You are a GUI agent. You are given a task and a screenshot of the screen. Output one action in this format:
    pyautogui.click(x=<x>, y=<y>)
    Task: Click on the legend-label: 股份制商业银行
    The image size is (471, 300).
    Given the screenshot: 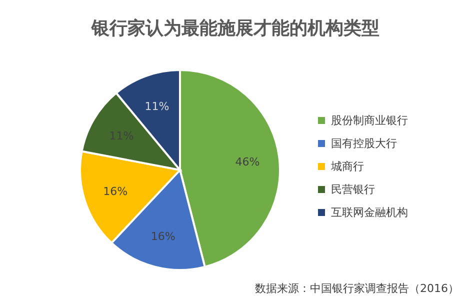 What is the action you would take?
    pyautogui.click(x=369, y=120)
    